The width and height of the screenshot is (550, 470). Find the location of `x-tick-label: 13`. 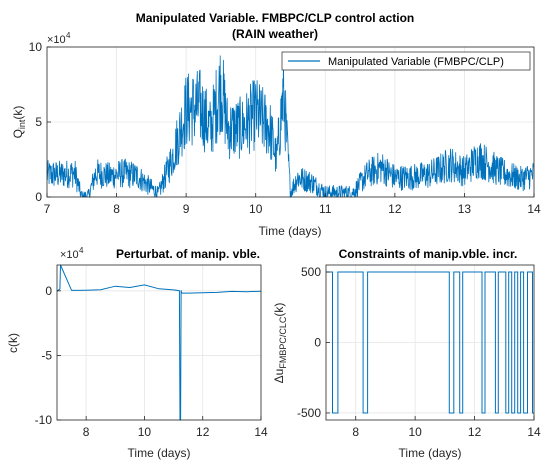

x-tick-label: 13 is located at coordinates (465, 209).